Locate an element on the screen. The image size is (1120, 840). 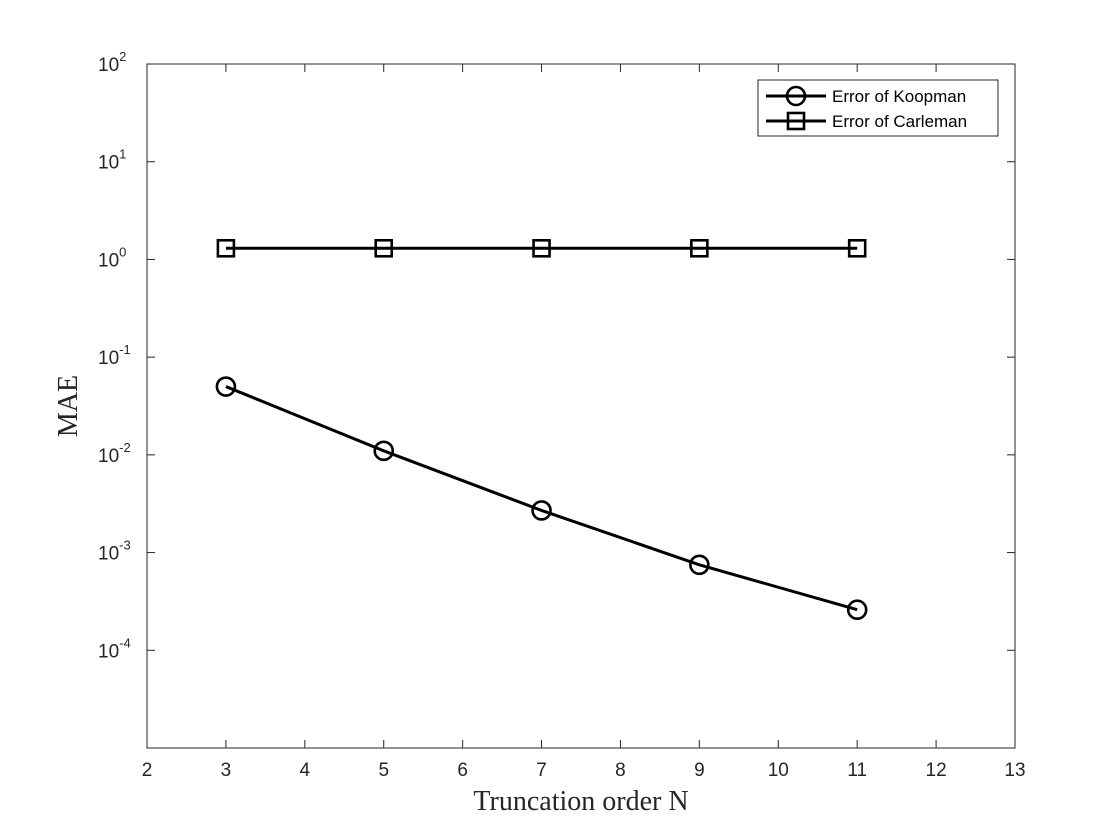
y-tick-label: 10⁰ is located at coordinates (112, 257).